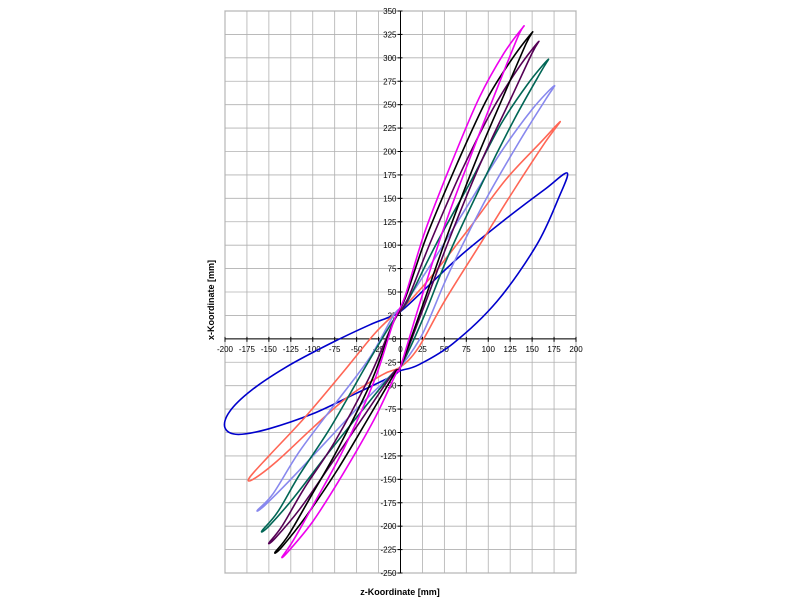  What do you see at coordinates (390, 152) in the screenshot?
I see `y-tick-label: 200` at bounding box center [390, 152].